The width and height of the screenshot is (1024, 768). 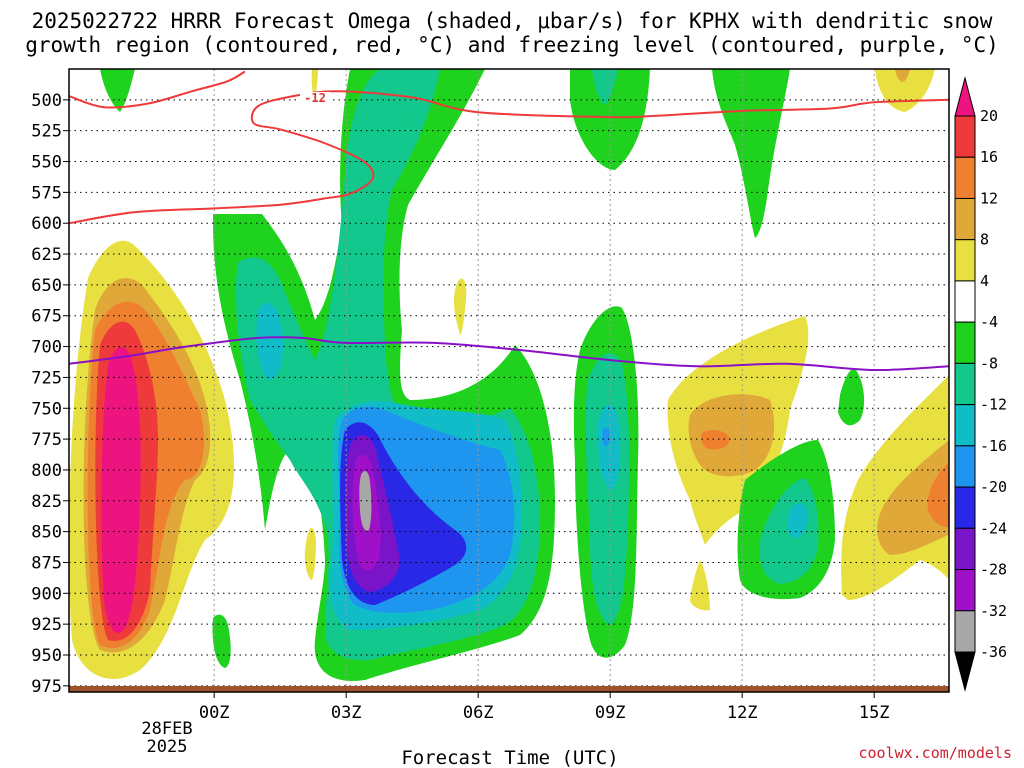 What do you see at coordinates (797, 521) in the screenshot?
I see `omega-ascent-minus12-1230z` at bounding box center [797, 521].